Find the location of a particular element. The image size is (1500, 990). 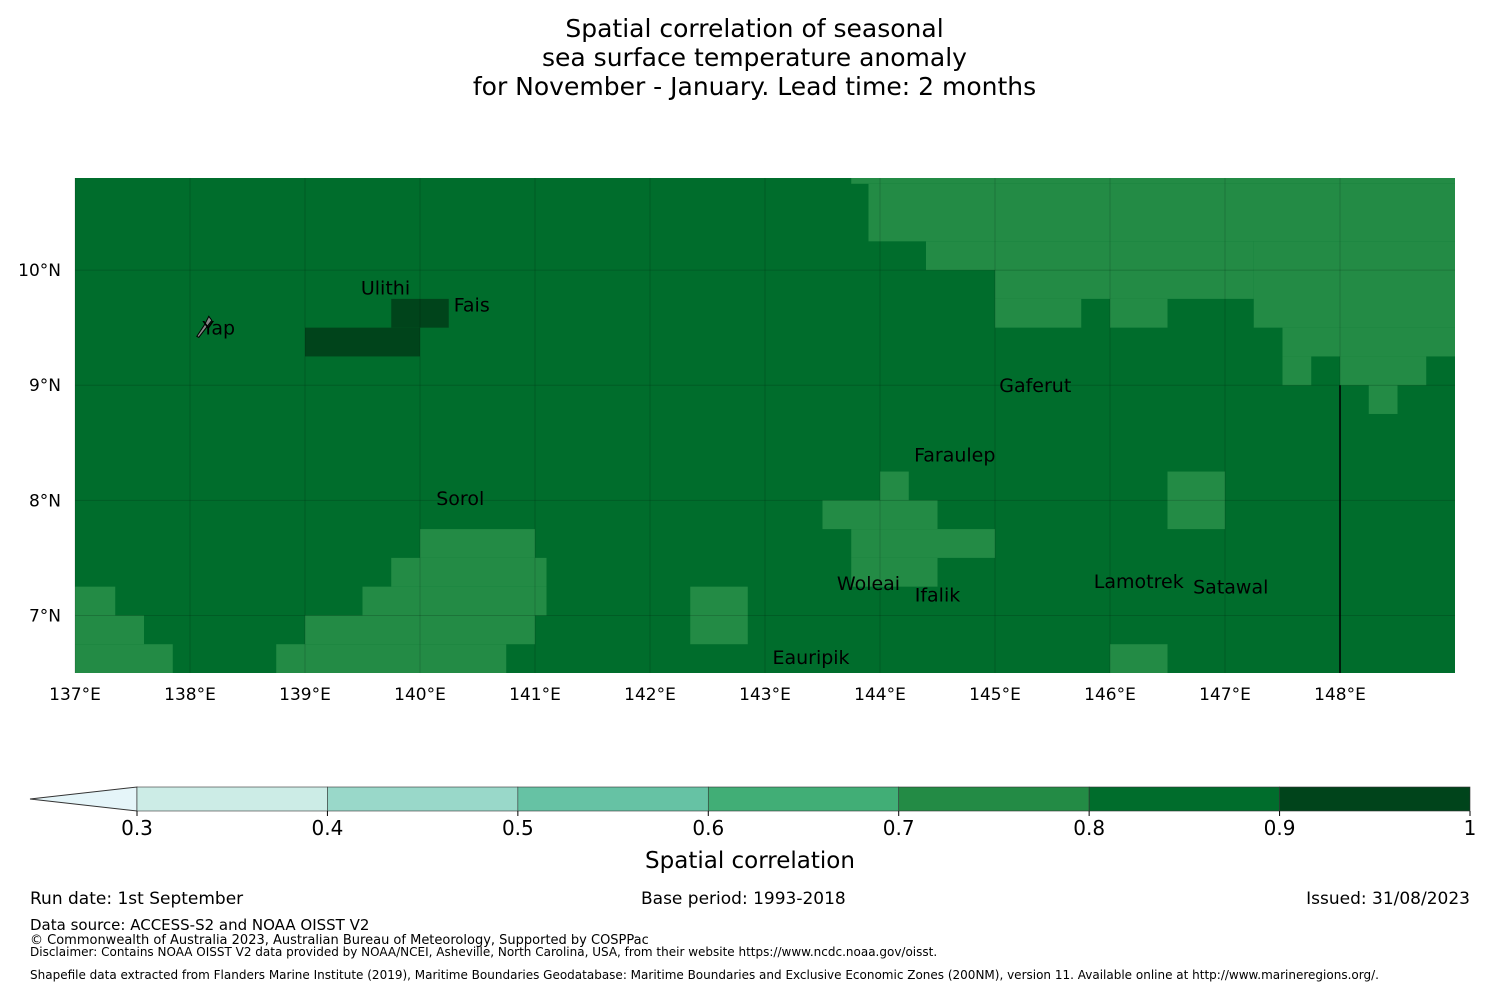

place-label: Ulithi is located at coordinates (385, 288).